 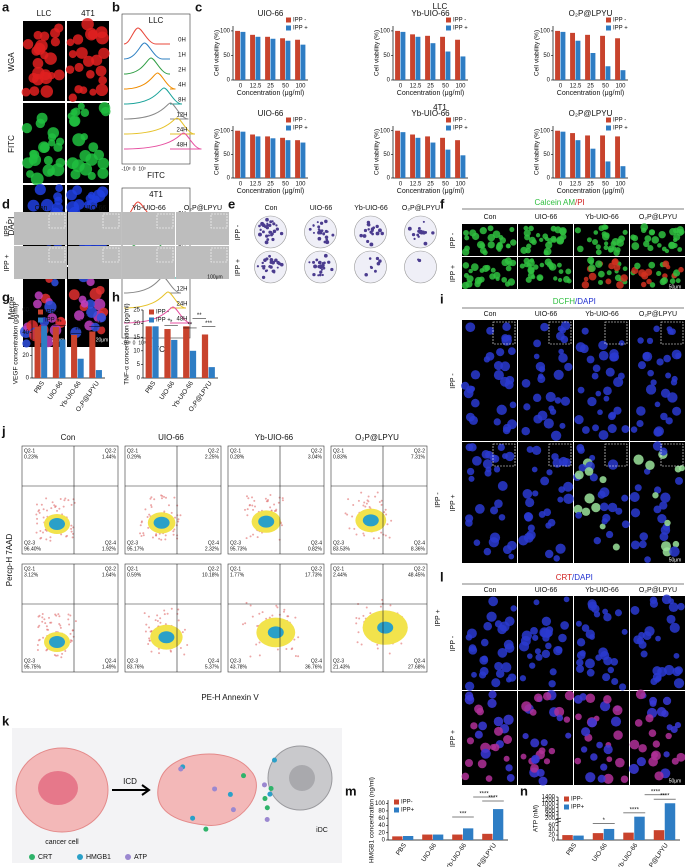 I want to click on legend-label: IPP +, so click(x=163, y=321).